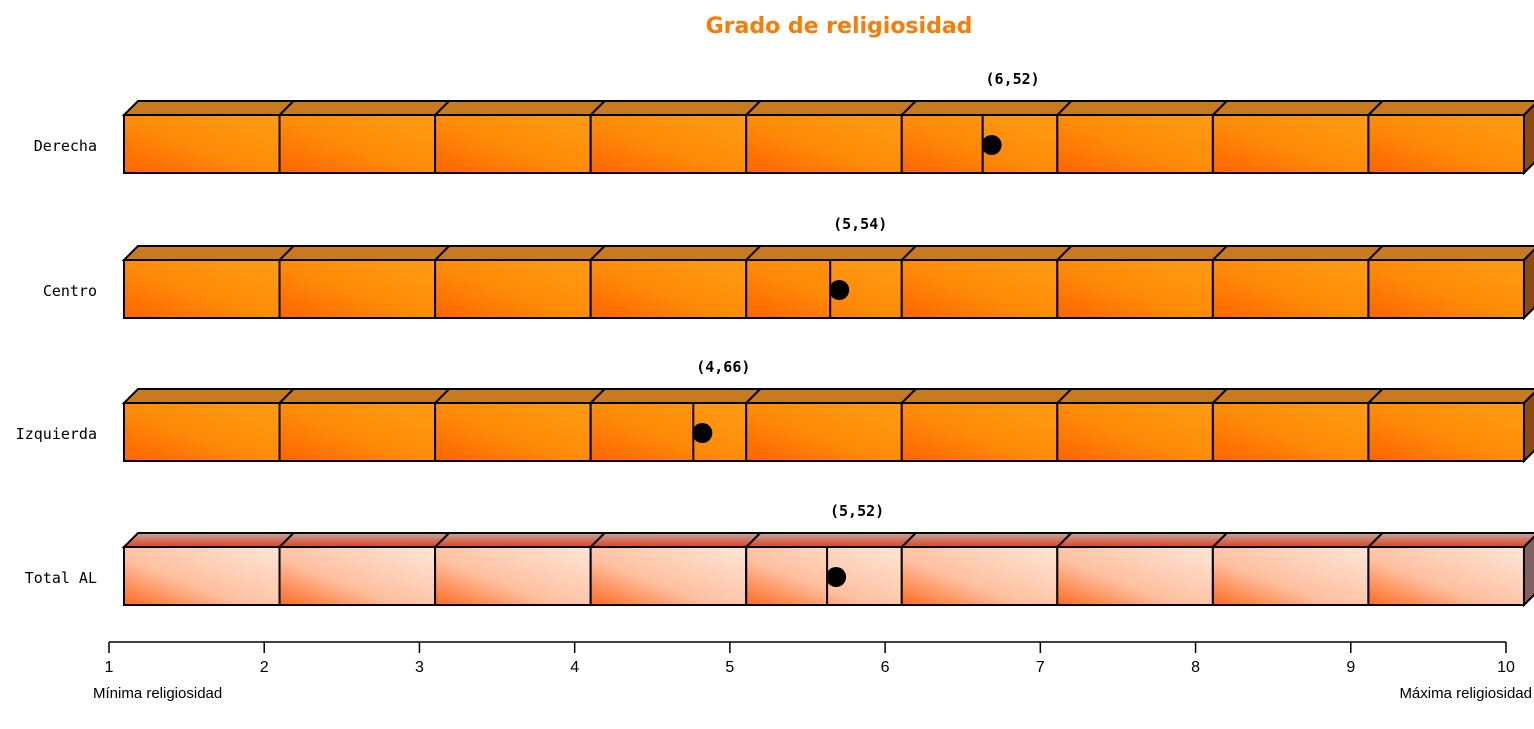  What do you see at coordinates (61, 578) in the screenshot?
I see `category-label-total-al: Total AL` at bounding box center [61, 578].